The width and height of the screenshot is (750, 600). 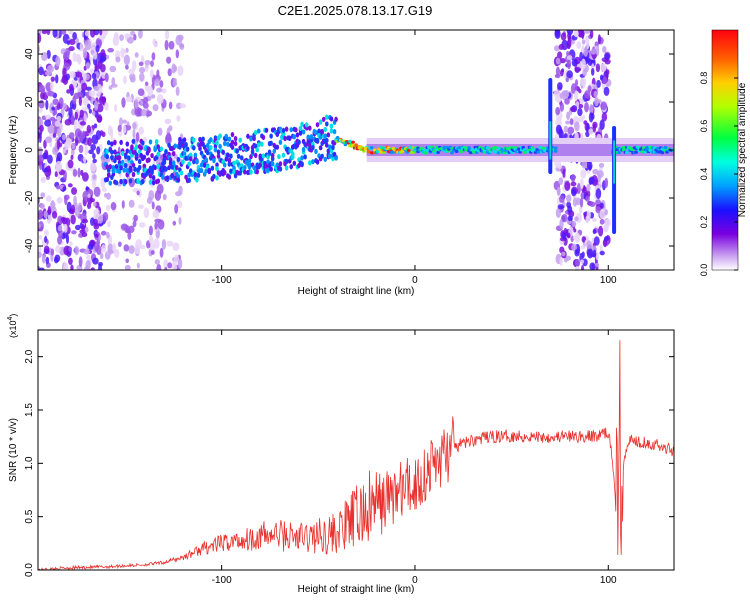 What do you see at coordinates (222, 580) in the screenshot?
I see `x-tick-label: -100` at bounding box center [222, 580].